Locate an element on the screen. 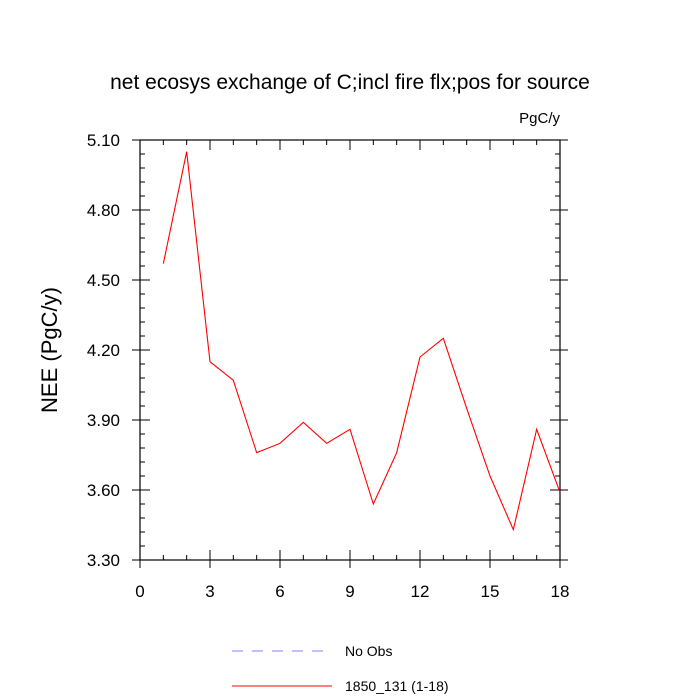  legend-label-run: 1850_131 (1-18) is located at coordinates (397, 686).